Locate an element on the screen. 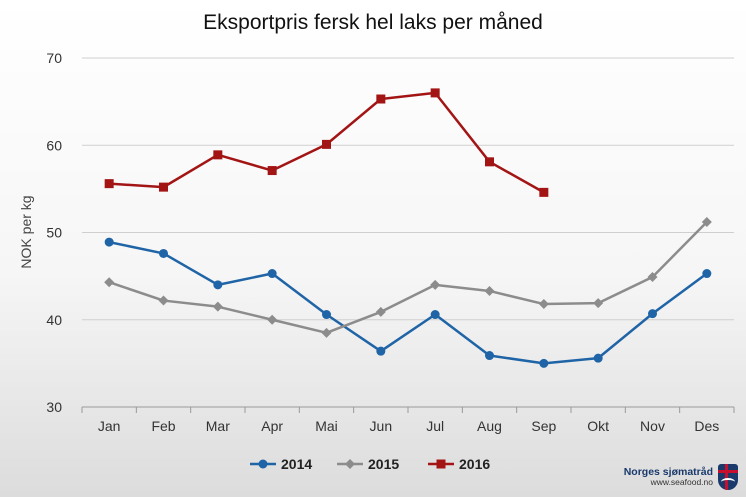 The width and height of the screenshot is (746, 497). x-tick-label: Nov is located at coordinates (652, 426).